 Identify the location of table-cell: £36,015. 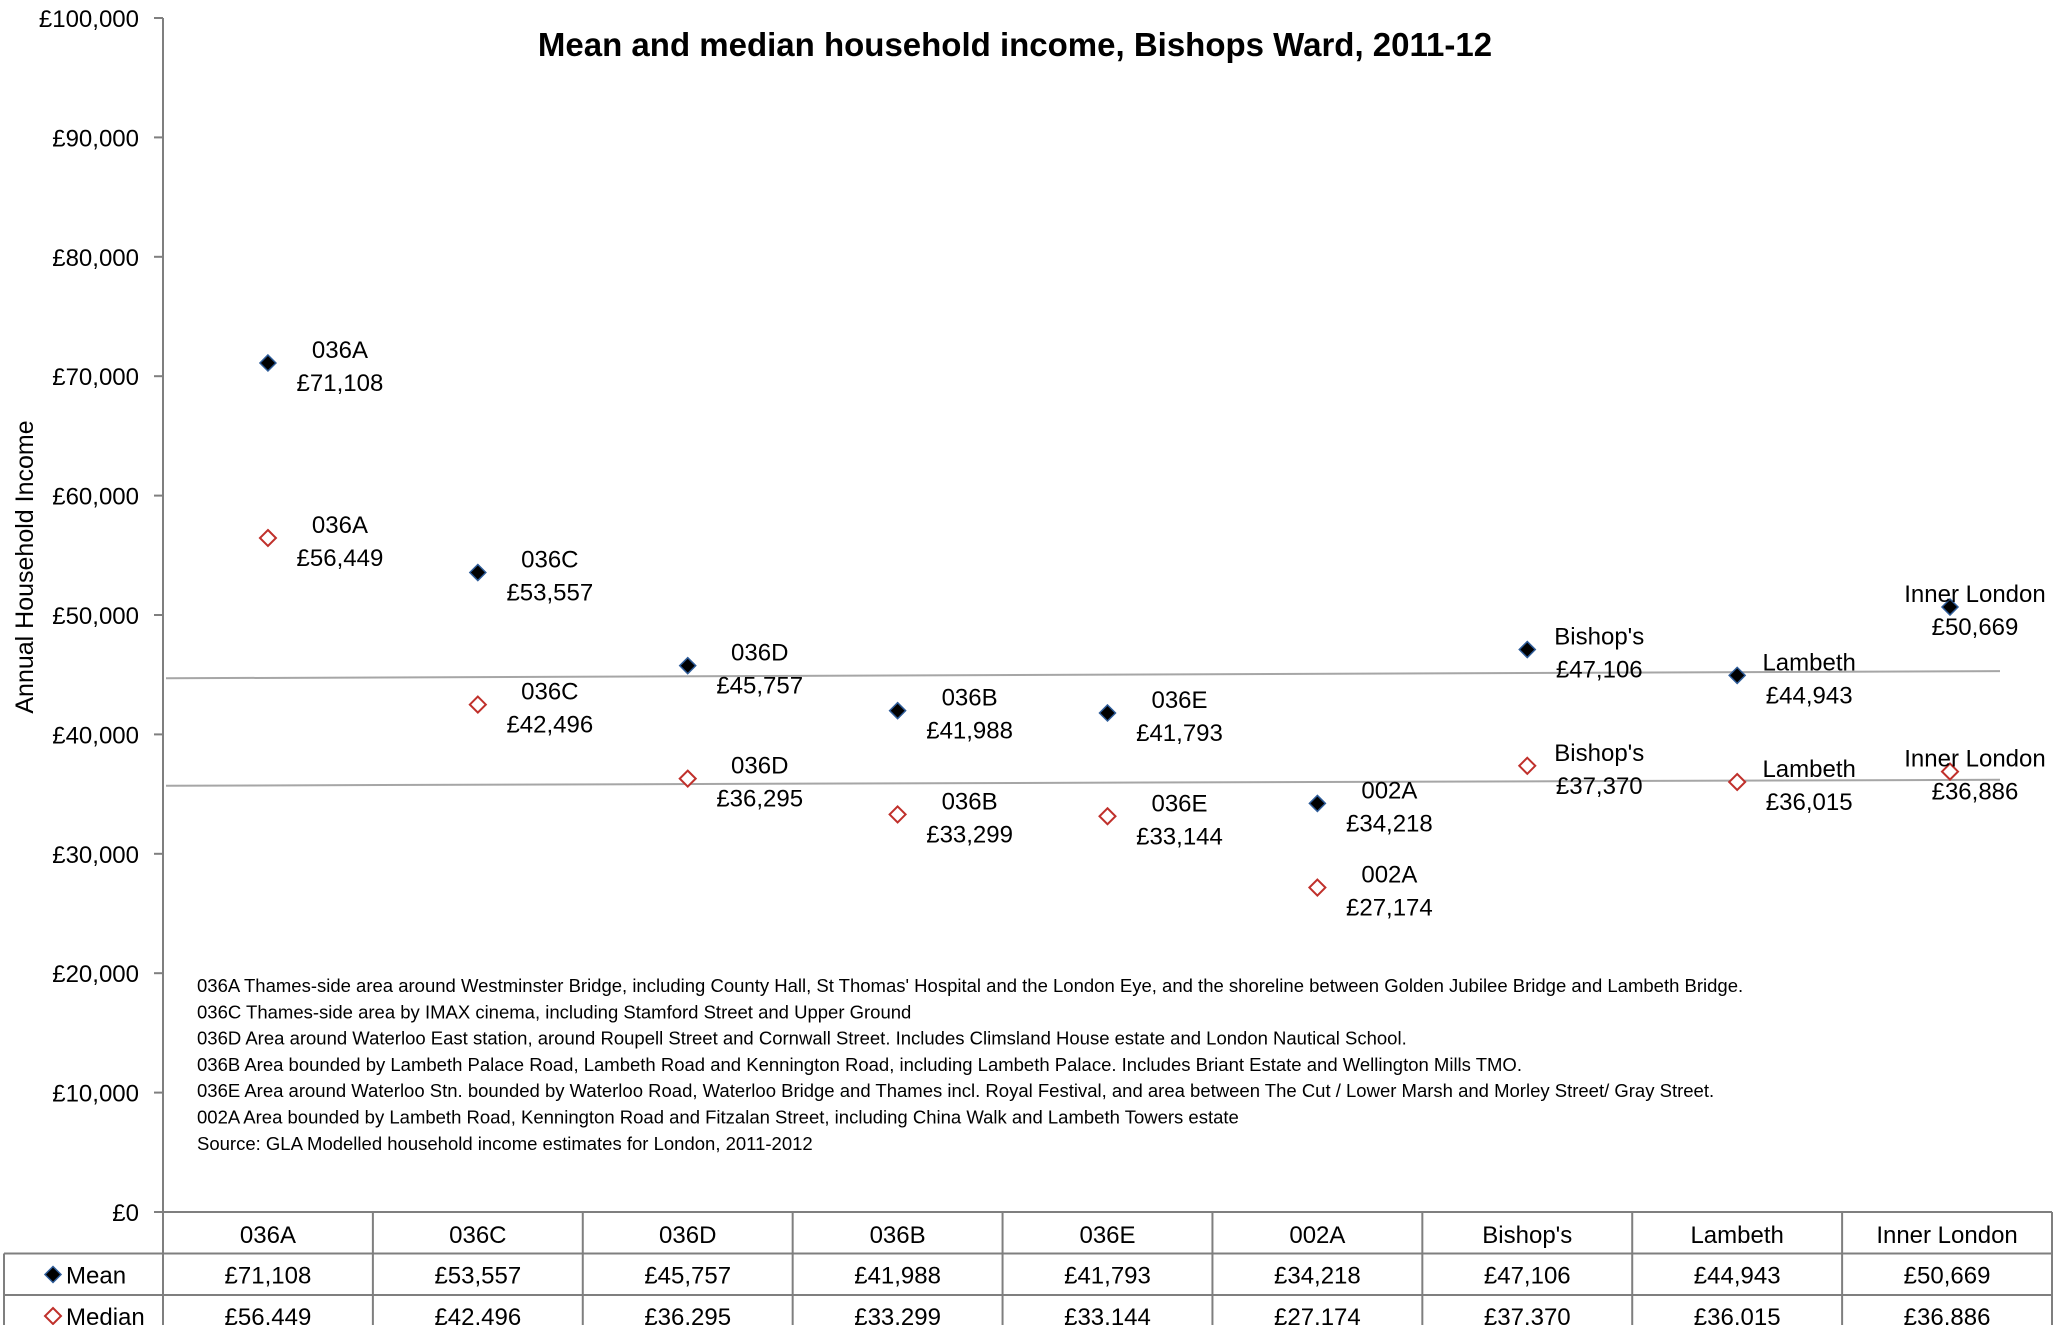
(1737, 1314).